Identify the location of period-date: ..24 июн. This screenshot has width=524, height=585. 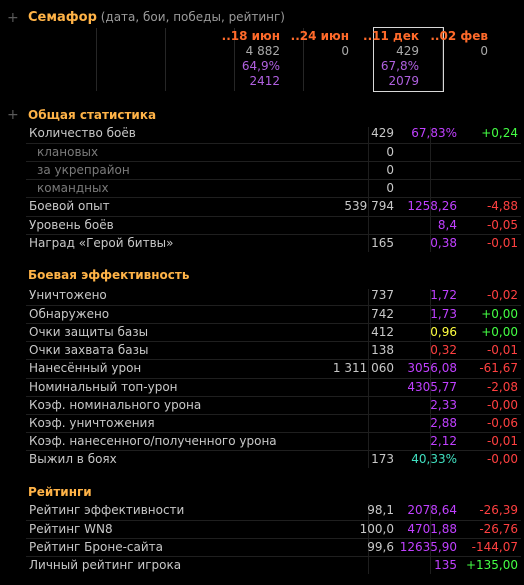
(319, 36).